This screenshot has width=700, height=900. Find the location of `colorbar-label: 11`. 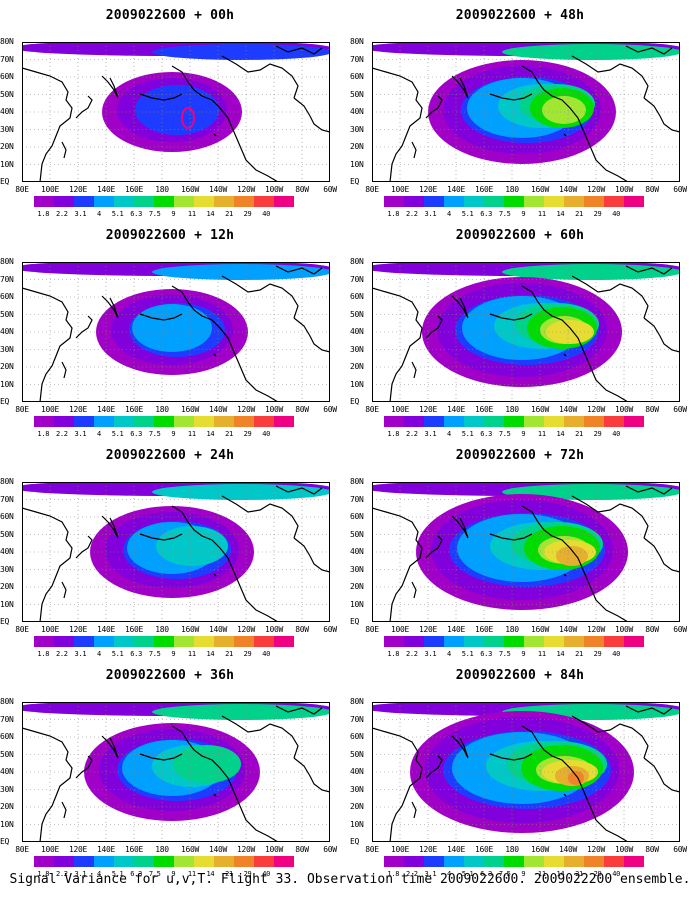

colorbar-label: 11 is located at coordinates (541, 214).